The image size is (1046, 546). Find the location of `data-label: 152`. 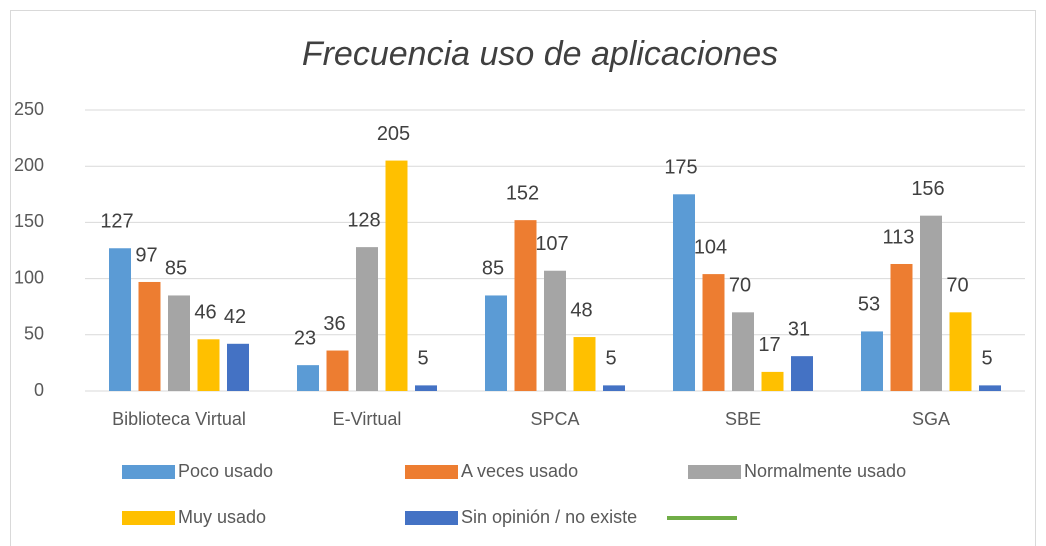

data-label: 152 is located at coordinates (522, 193).